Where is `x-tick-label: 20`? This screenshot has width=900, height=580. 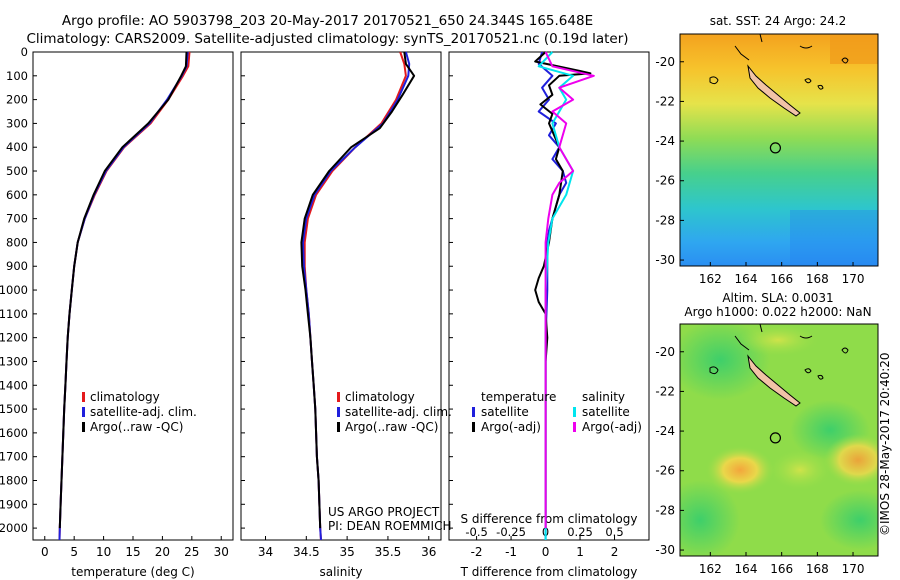
x-tick-label: 20 is located at coordinates (162, 552).